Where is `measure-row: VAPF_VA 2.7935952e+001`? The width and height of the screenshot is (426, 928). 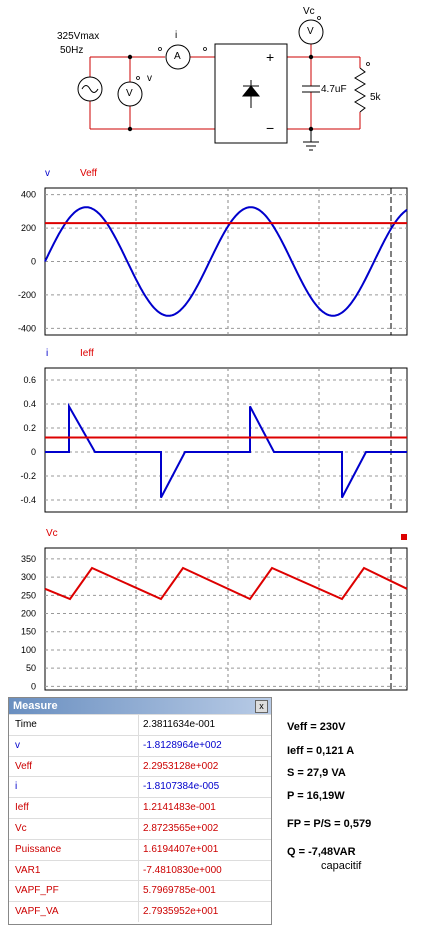
measure-row: VAPF_VA 2.7935952e+001 is located at coordinates (140, 912).